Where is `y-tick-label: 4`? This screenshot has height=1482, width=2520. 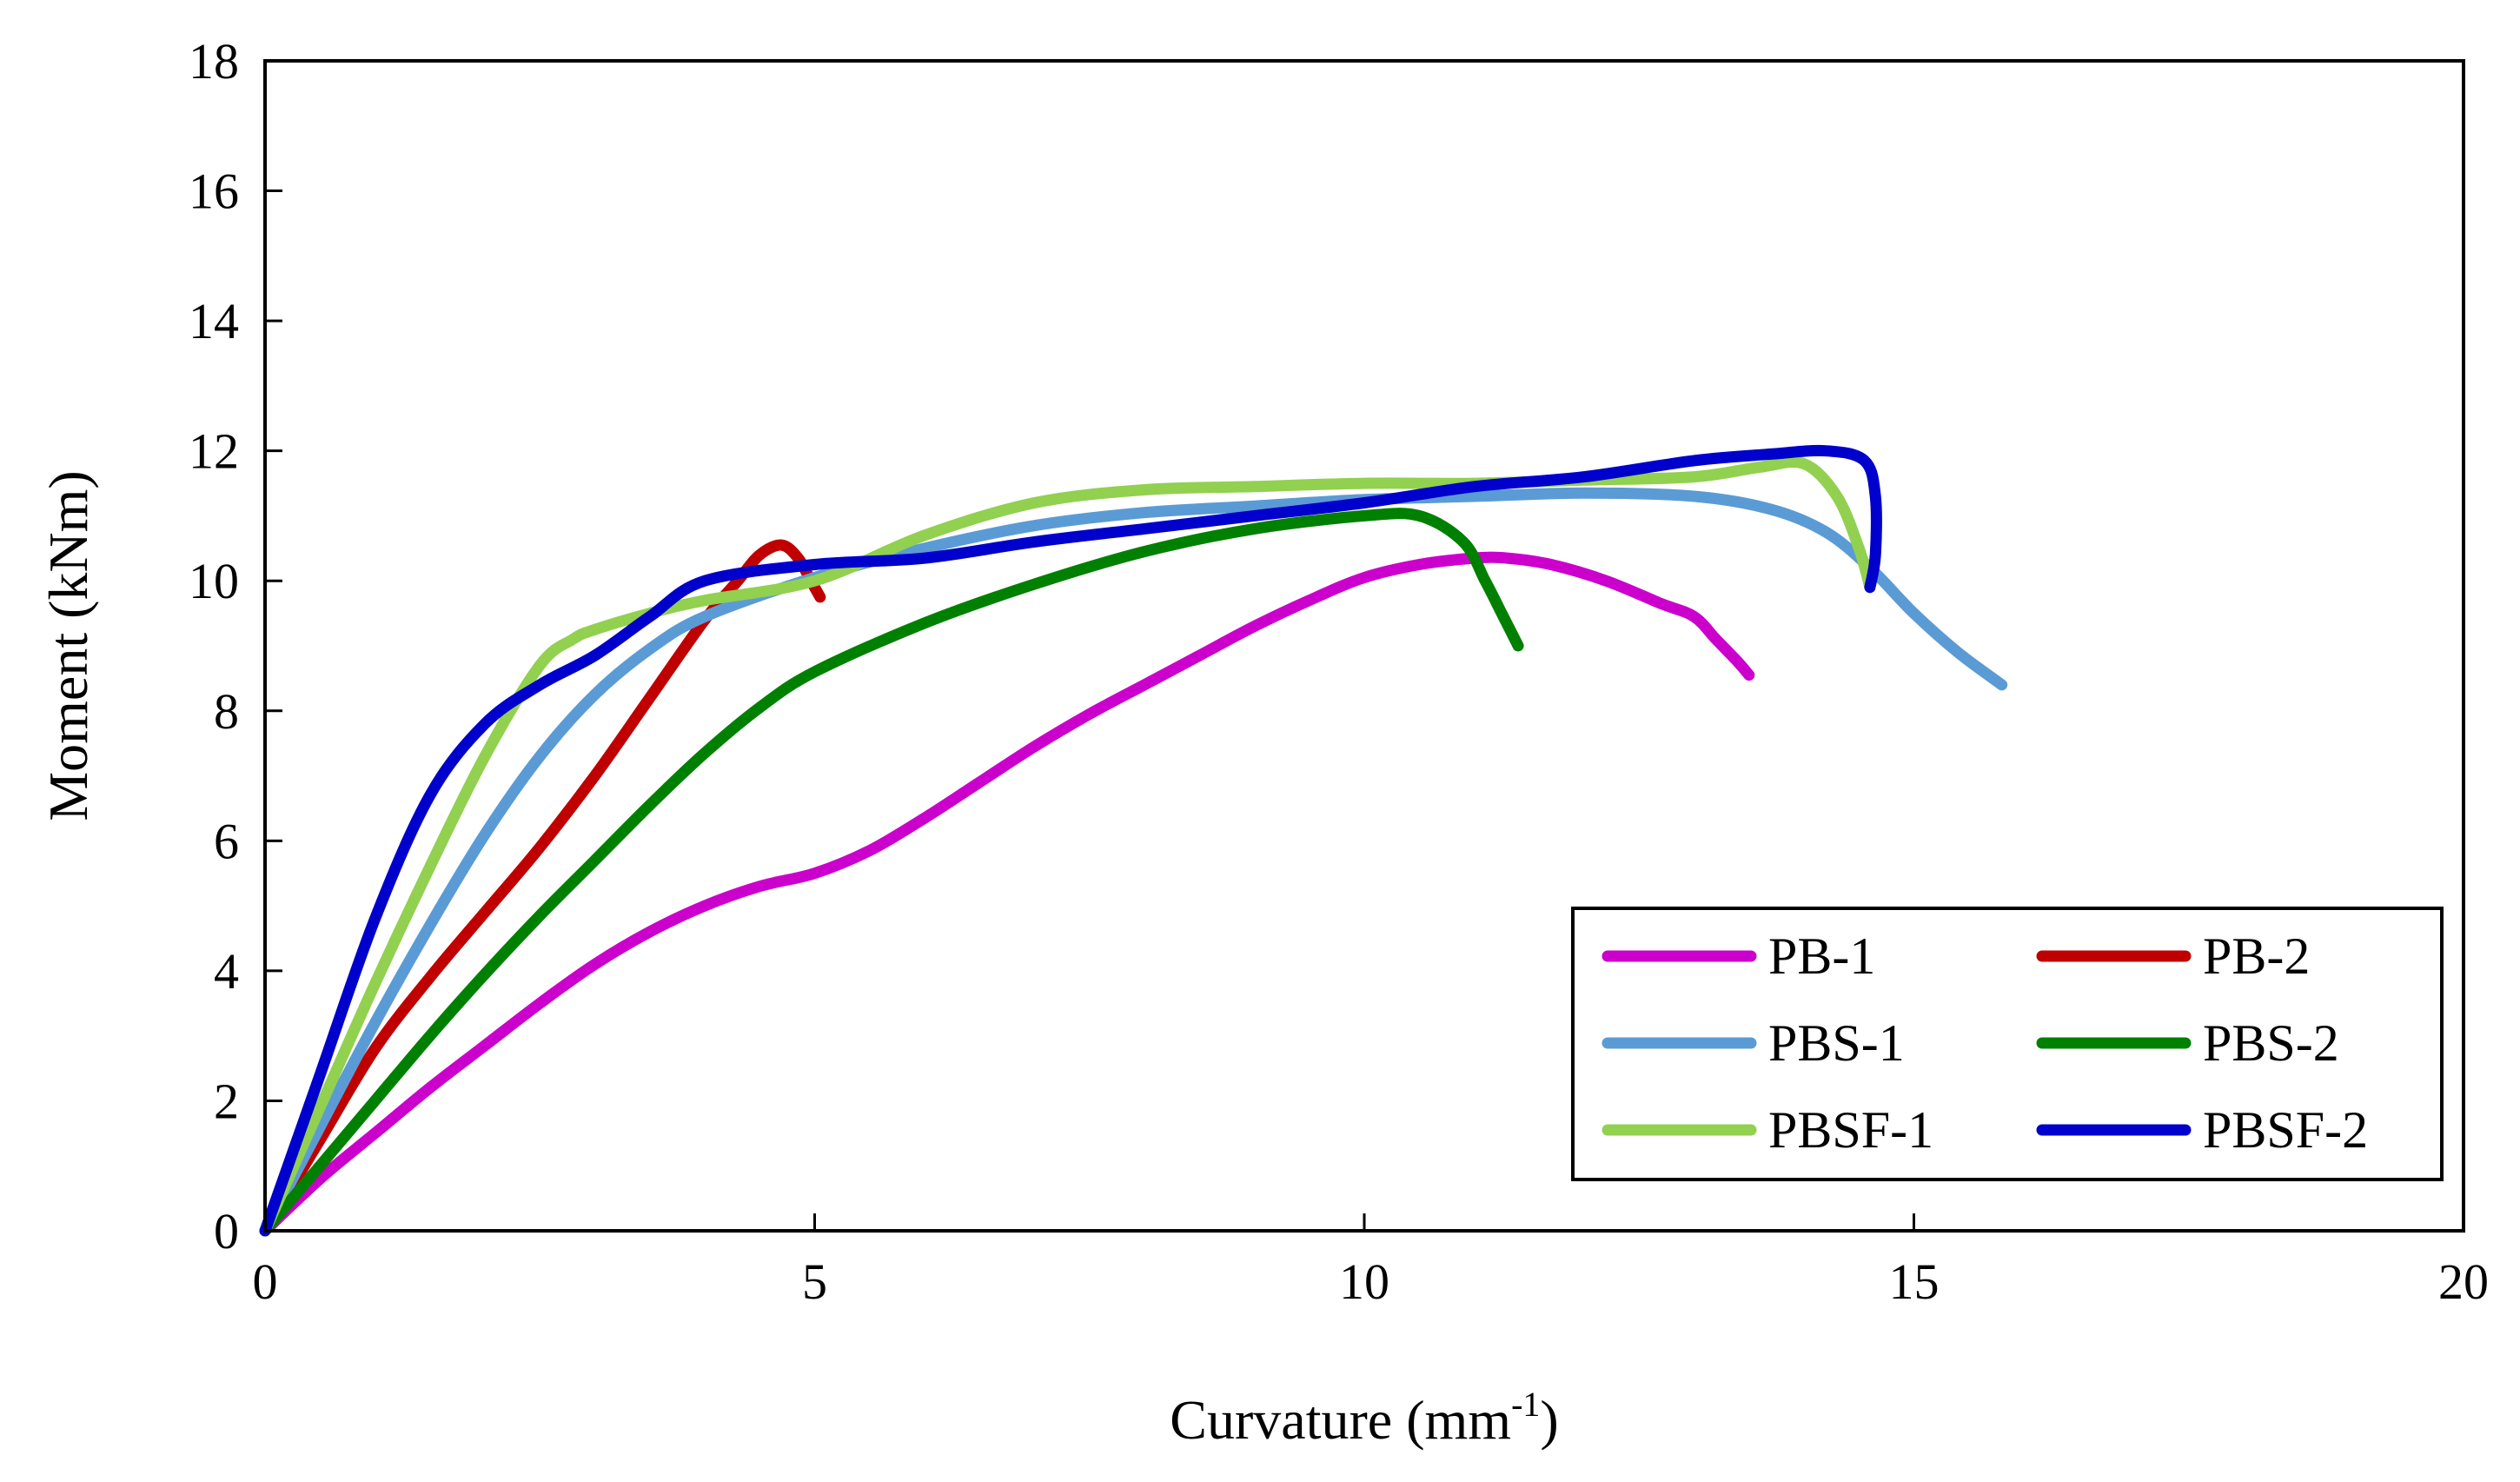
y-tick-label: 4 is located at coordinates (226, 971).